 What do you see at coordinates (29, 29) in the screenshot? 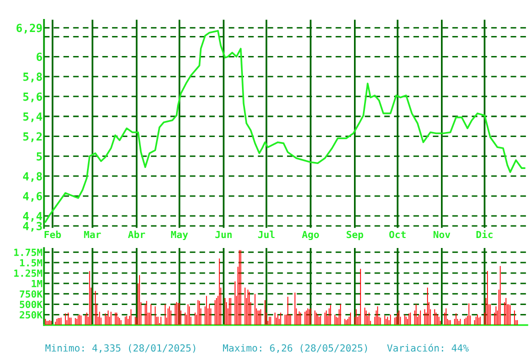
I see `y-tick-label: 6,29` at bounding box center [29, 29].